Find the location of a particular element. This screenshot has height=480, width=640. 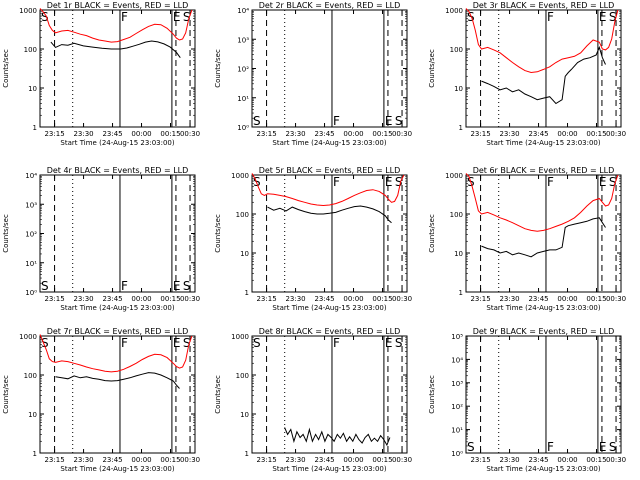

chart-title: Det 9r BLACK = Events, RED = LLD is located at coordinates (544, 331).